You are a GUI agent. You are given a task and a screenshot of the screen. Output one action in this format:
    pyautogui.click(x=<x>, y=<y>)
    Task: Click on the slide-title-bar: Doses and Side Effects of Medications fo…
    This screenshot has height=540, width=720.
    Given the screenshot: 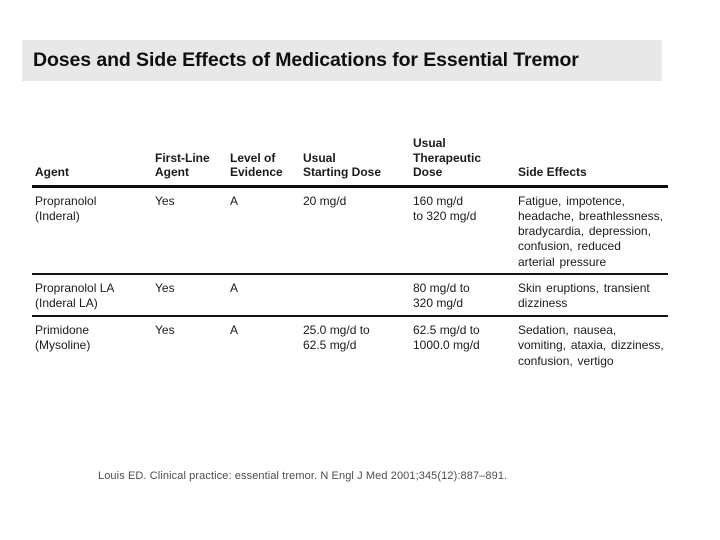 What is the action you would take?
    pyautogui.click(x=342, y=60)
    